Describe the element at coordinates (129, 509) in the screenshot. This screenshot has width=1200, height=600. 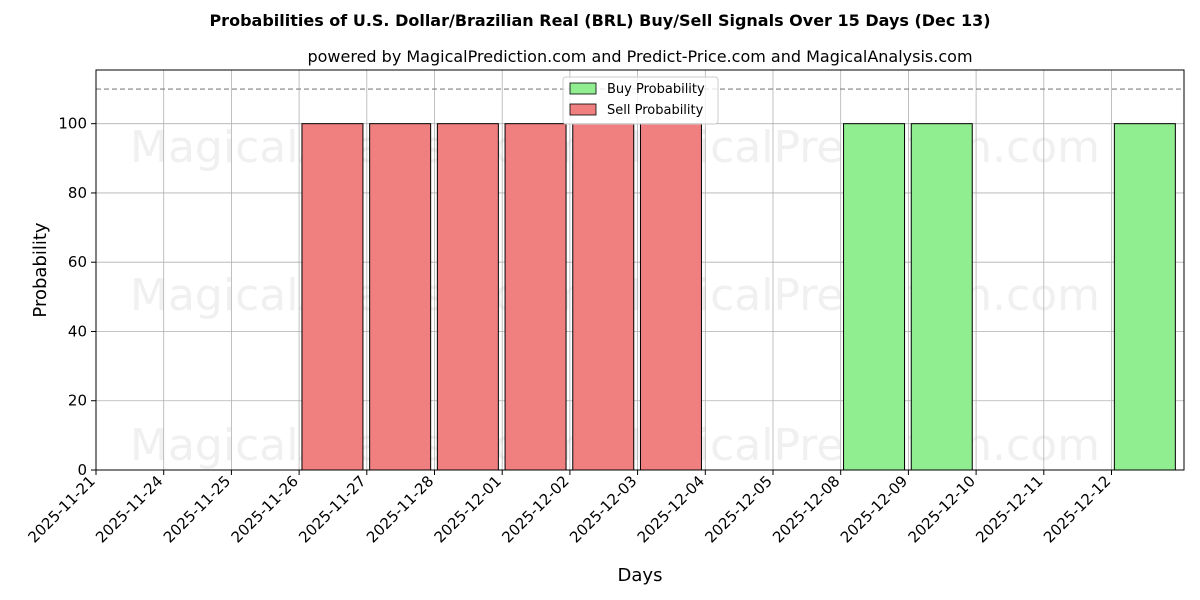
I see `x-tick-label: 2025-11-24` at that location.